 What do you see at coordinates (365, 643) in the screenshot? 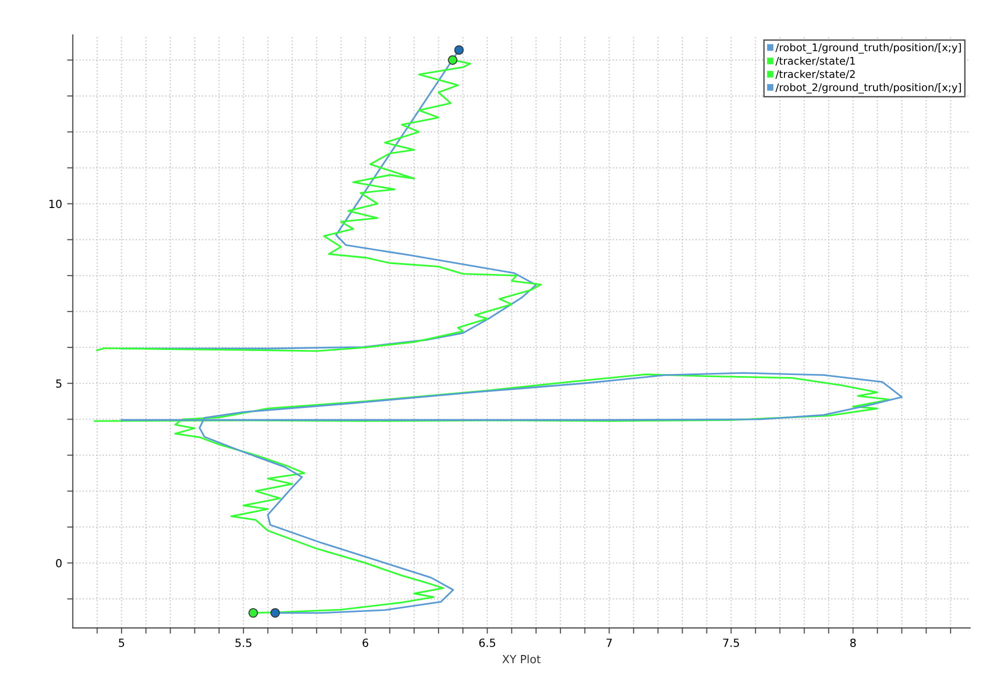
I see `x-tick-label: 6` at bounding box center [365, 643].